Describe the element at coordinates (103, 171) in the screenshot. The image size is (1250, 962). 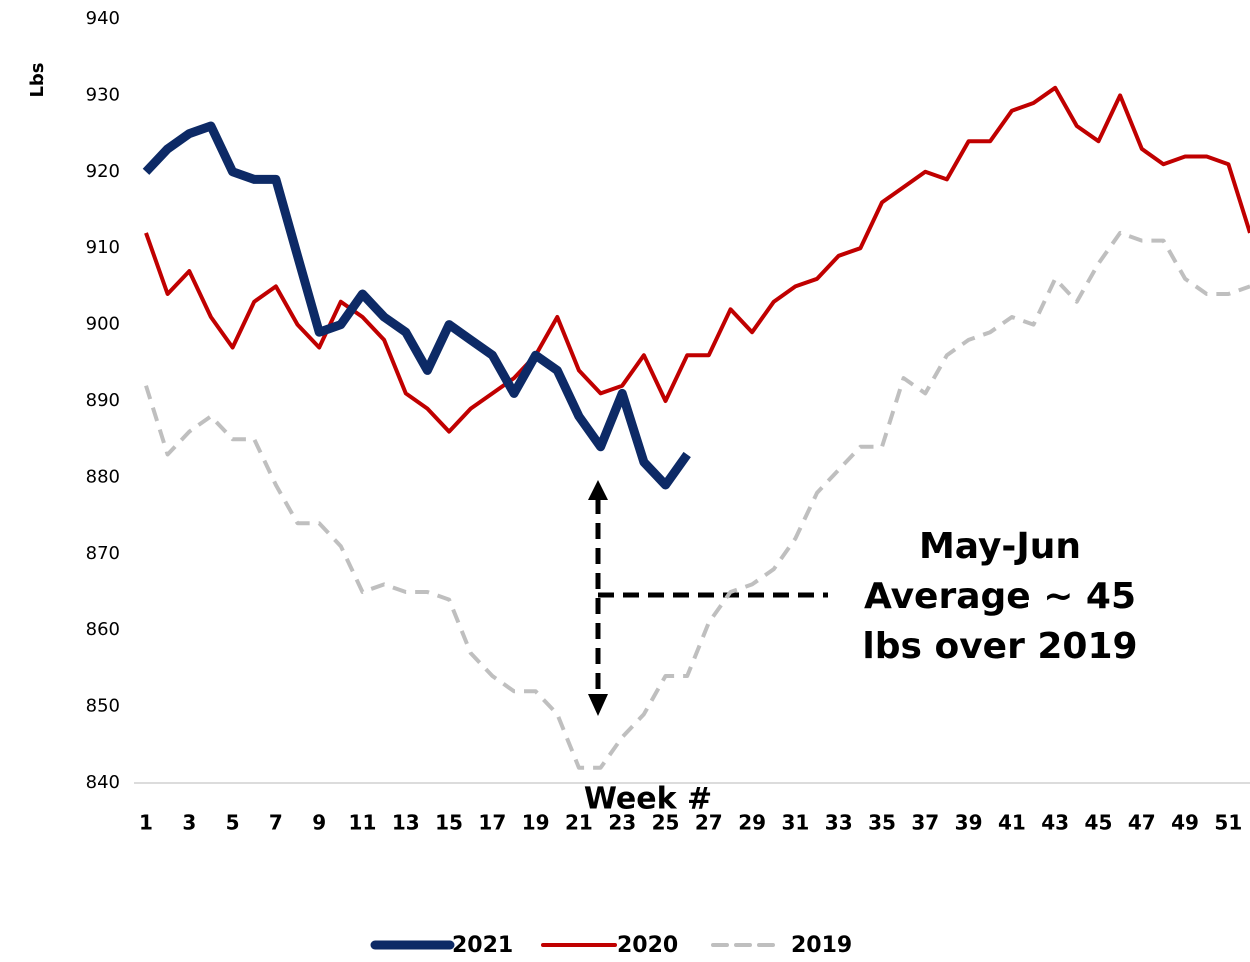
I see `y-tick-label: 920` at that location.